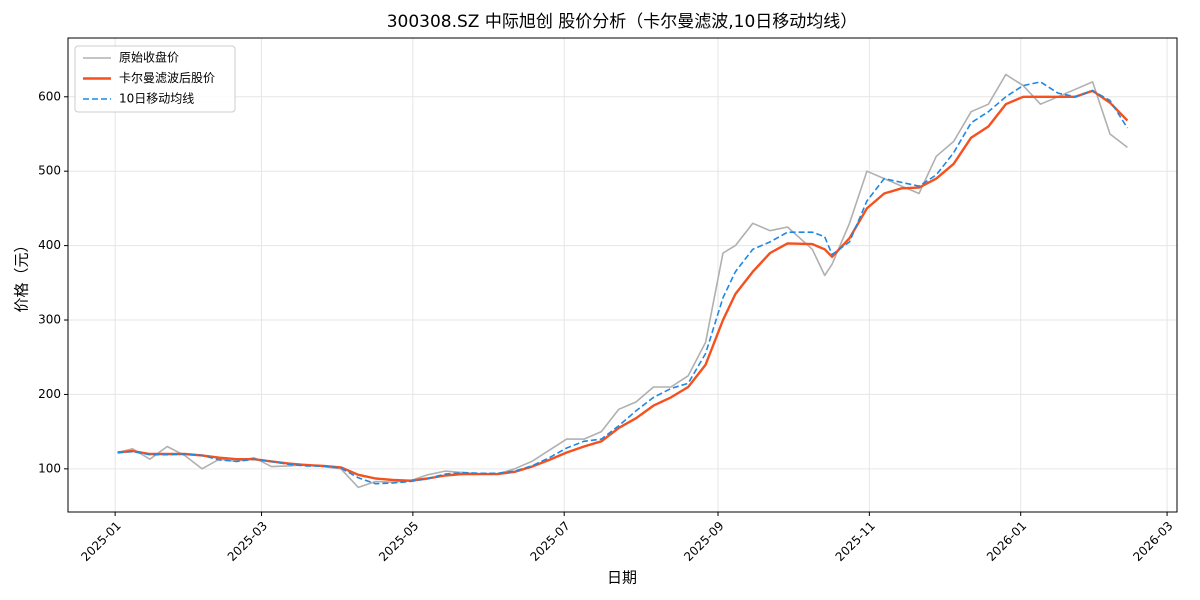 This screenshot has width=1200, height=600. Describe the element at coordinates (49, 96) in the screenshot. I see `y-tick-label: 600` at that location.